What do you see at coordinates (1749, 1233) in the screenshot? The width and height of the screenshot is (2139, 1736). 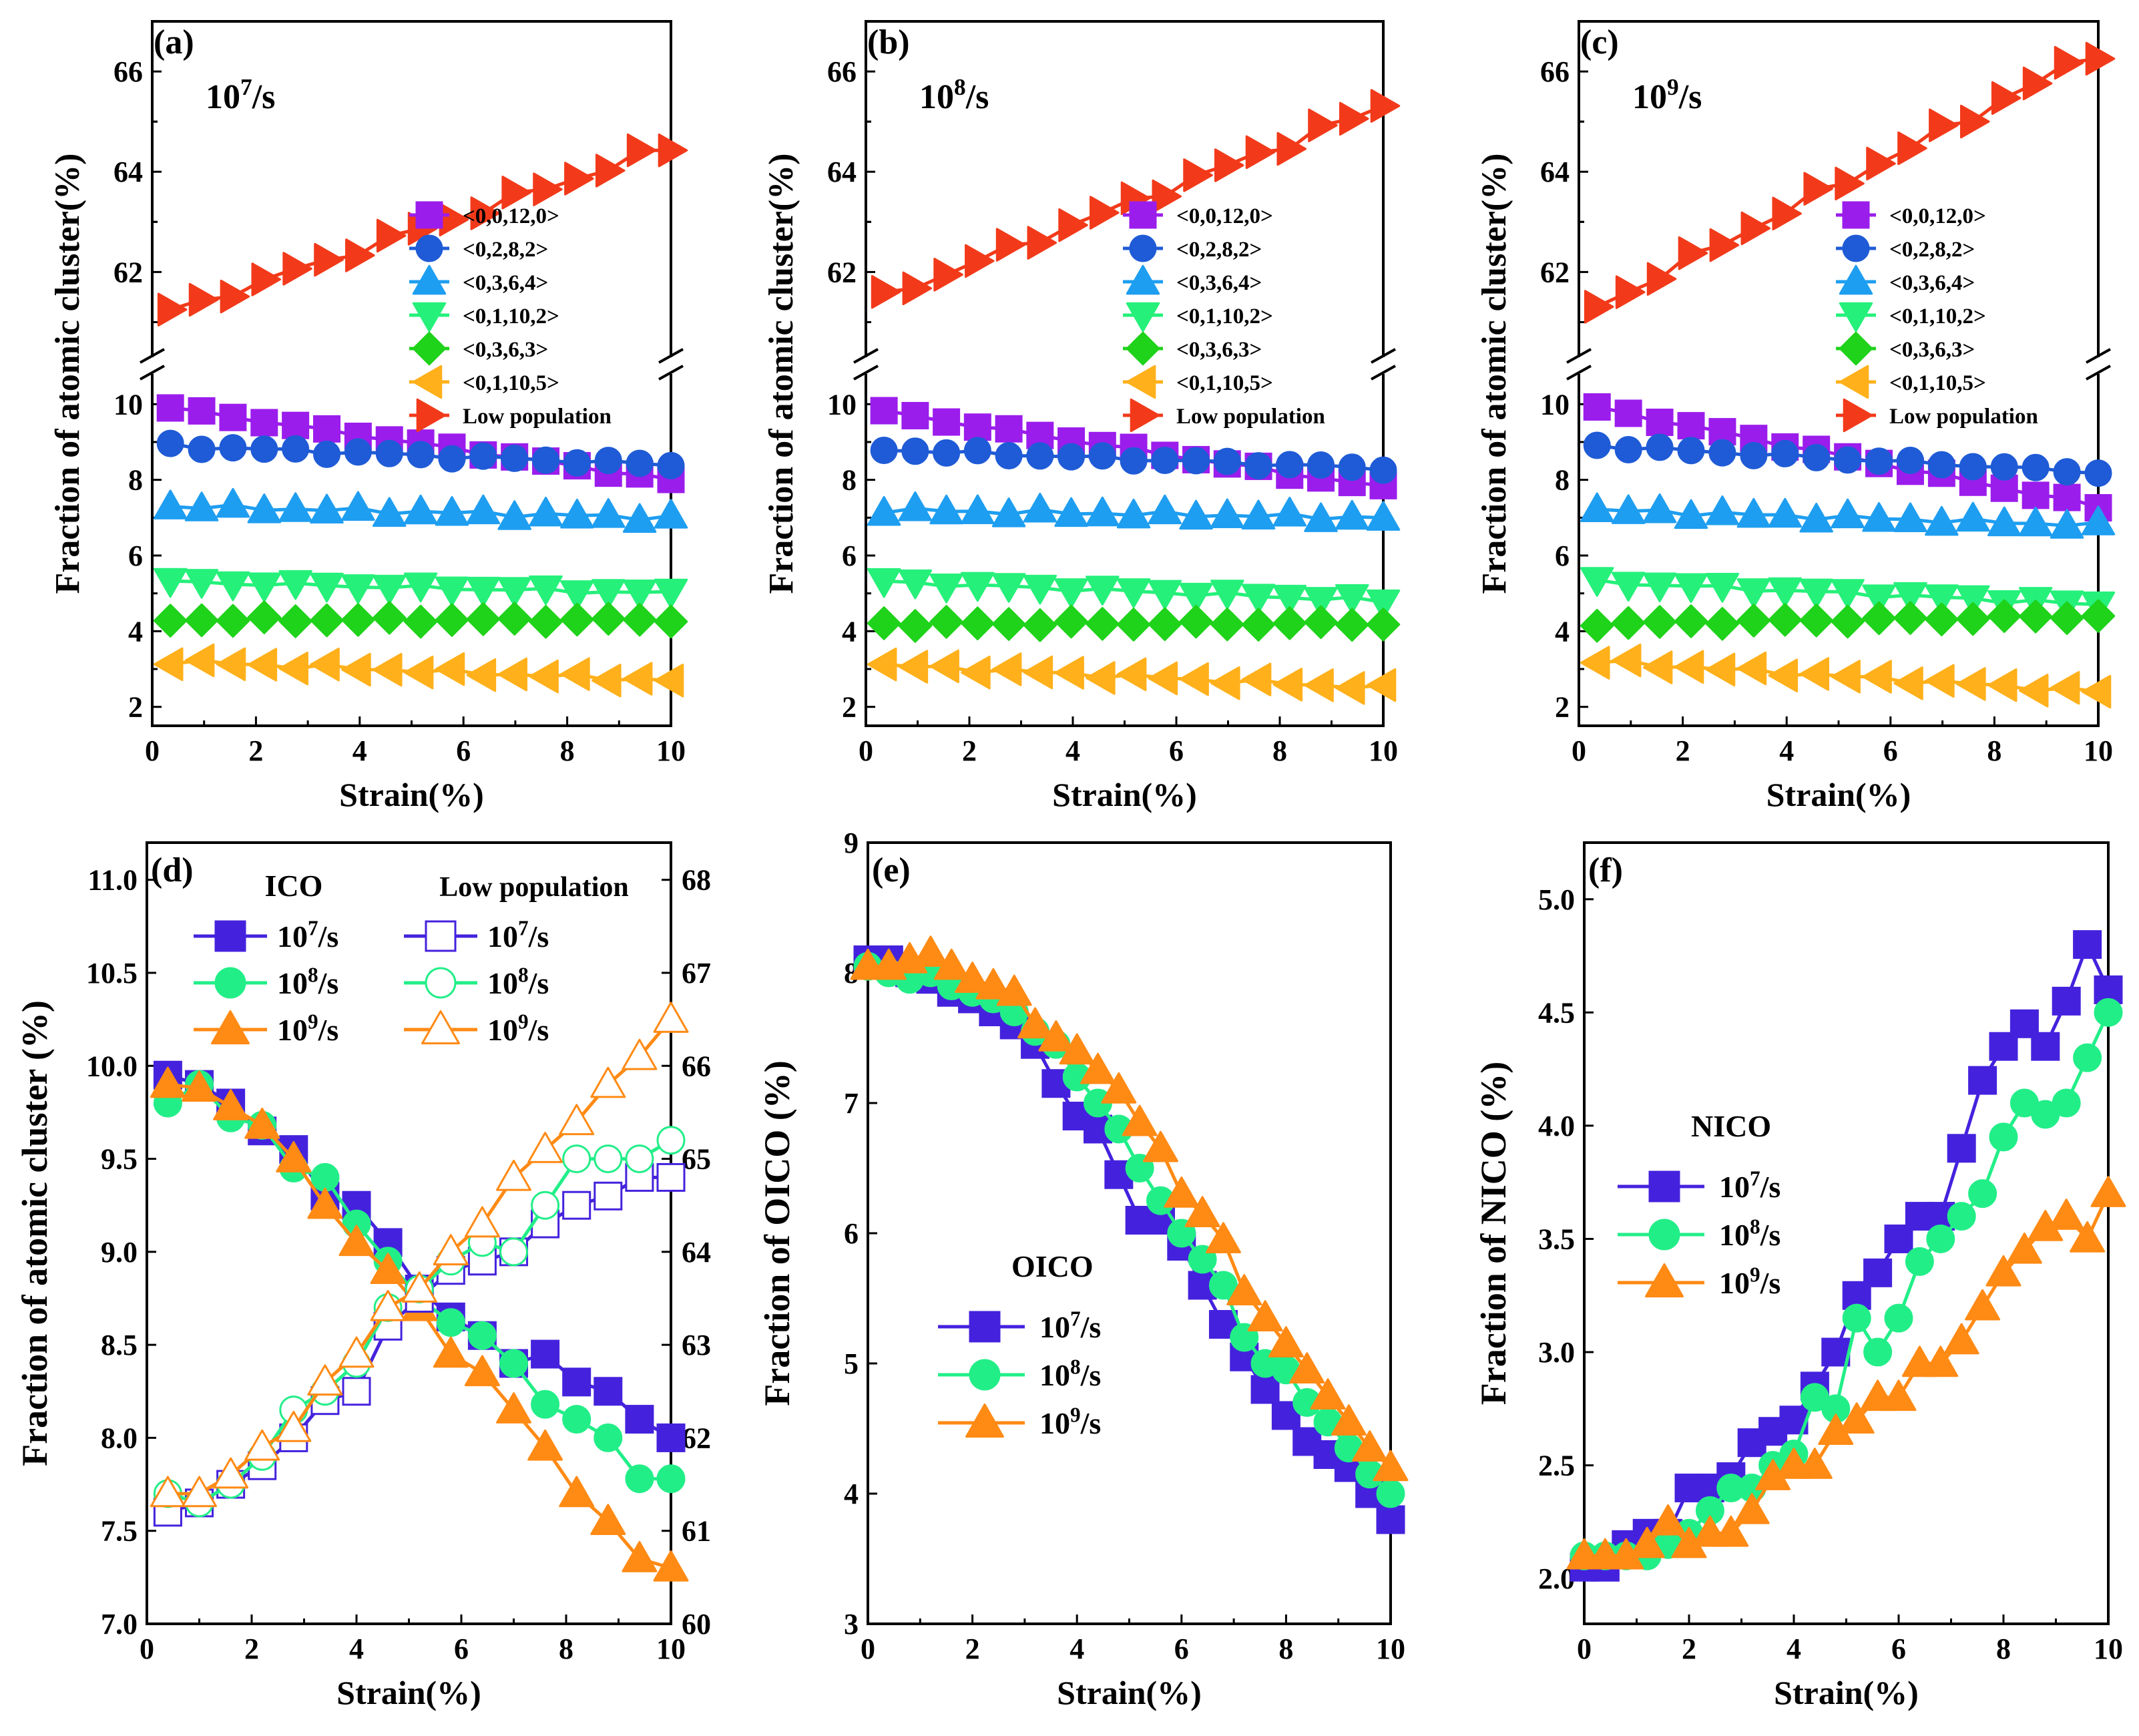 I see `legend-label: 108/s` at bounding box center [1749, 1233].